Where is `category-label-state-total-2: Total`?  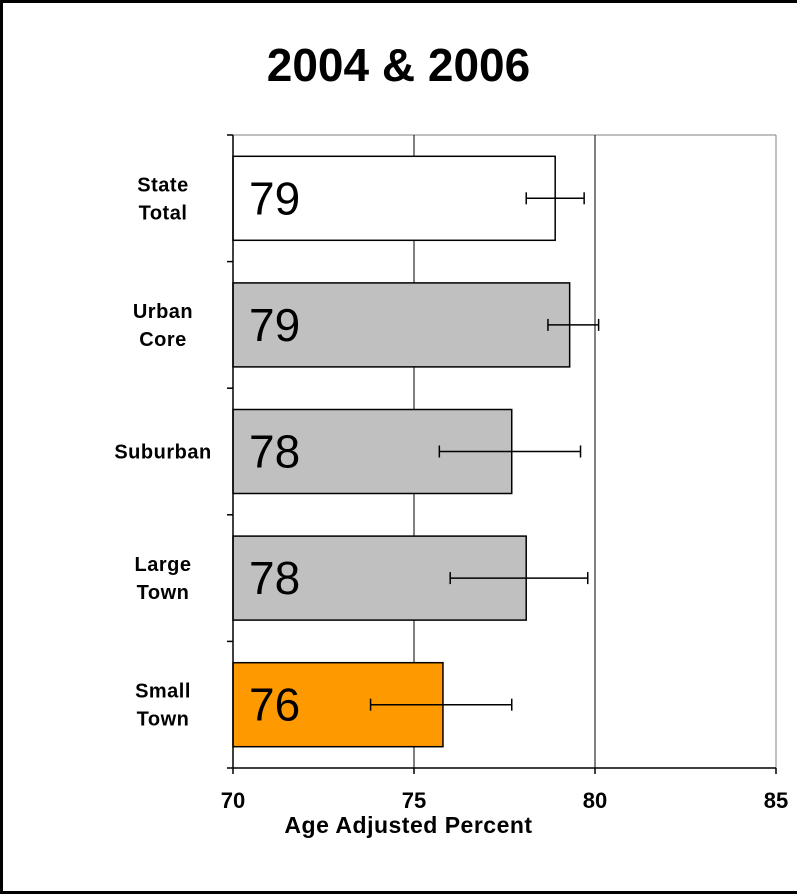
category-label-state-total-2: Total is located at coordinates (163, 213).